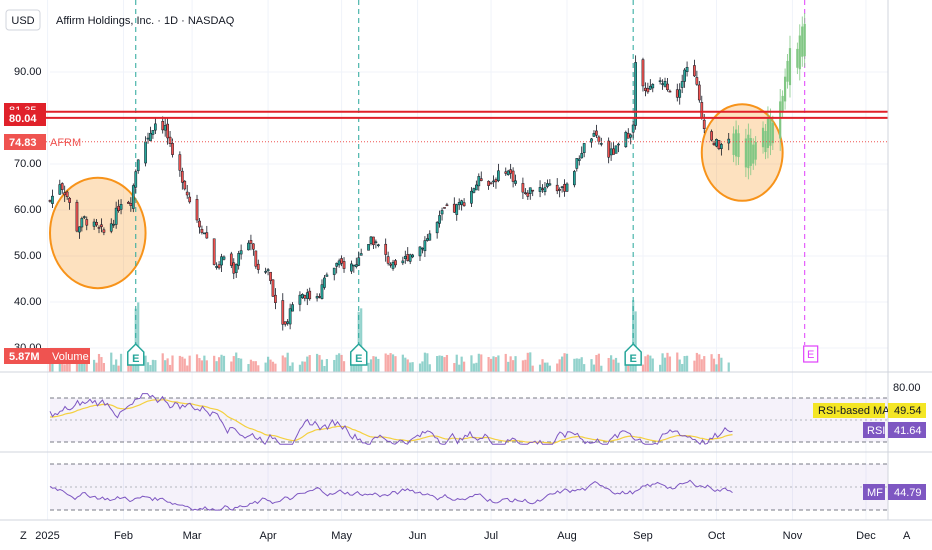  Describe the element at coordinates (468, 487) in the screenshot. I see `mf-panel` at that location.